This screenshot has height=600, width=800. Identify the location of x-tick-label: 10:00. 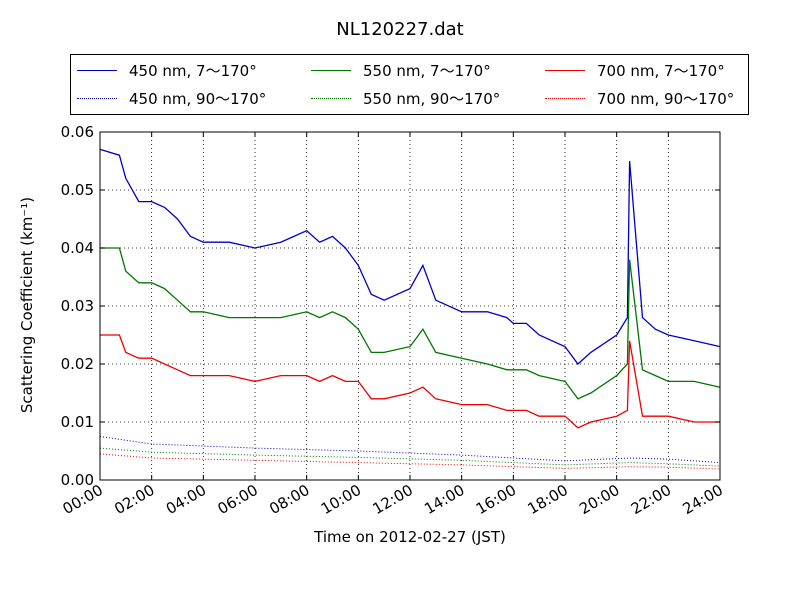
(341, 499).